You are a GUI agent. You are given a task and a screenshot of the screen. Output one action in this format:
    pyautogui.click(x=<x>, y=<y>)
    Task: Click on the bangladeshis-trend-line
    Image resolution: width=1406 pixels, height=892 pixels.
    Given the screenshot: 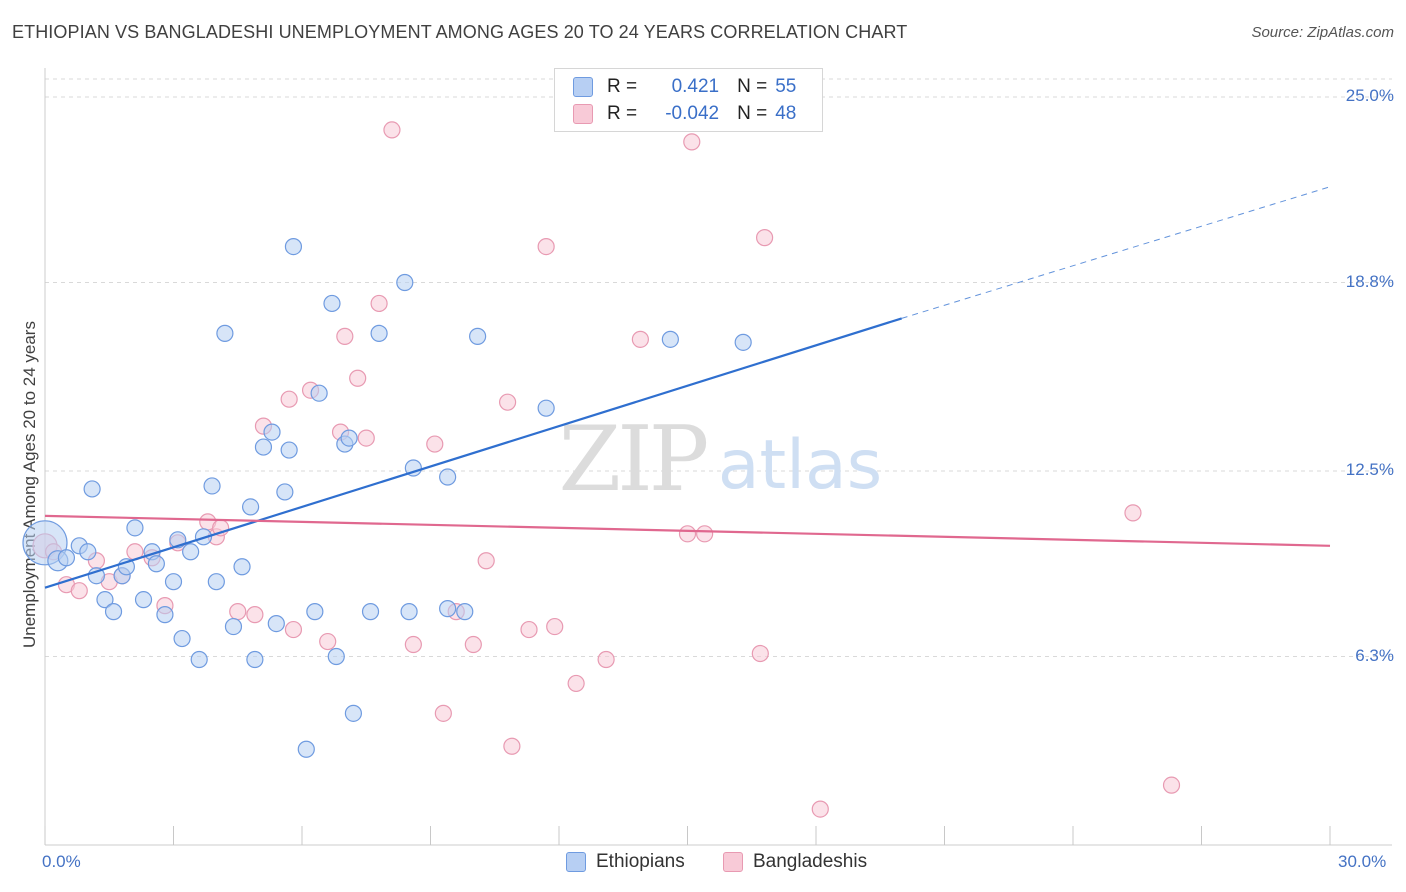 What is the action you would take?
    pyautogui.click(x=687, y=530)
    